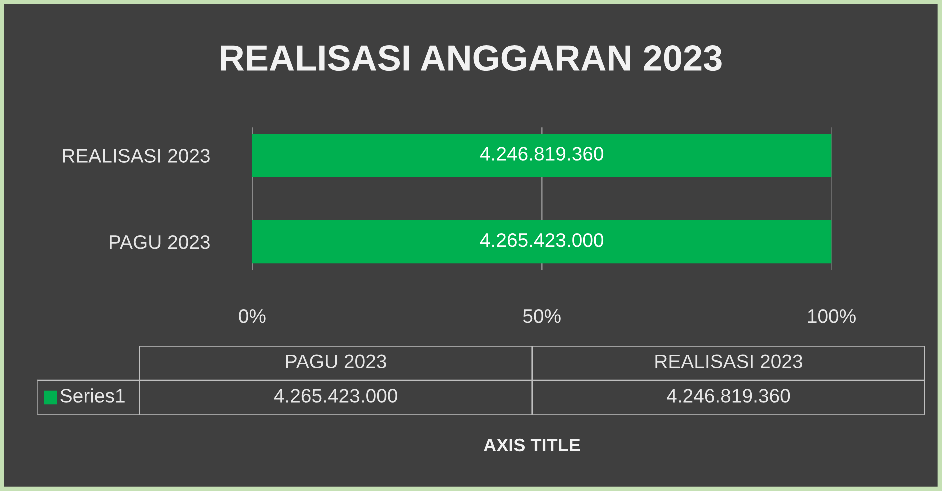 This screenshot has height=491, width=942. I want to click on annotation: 4.265.423.000, so click(542, 240).